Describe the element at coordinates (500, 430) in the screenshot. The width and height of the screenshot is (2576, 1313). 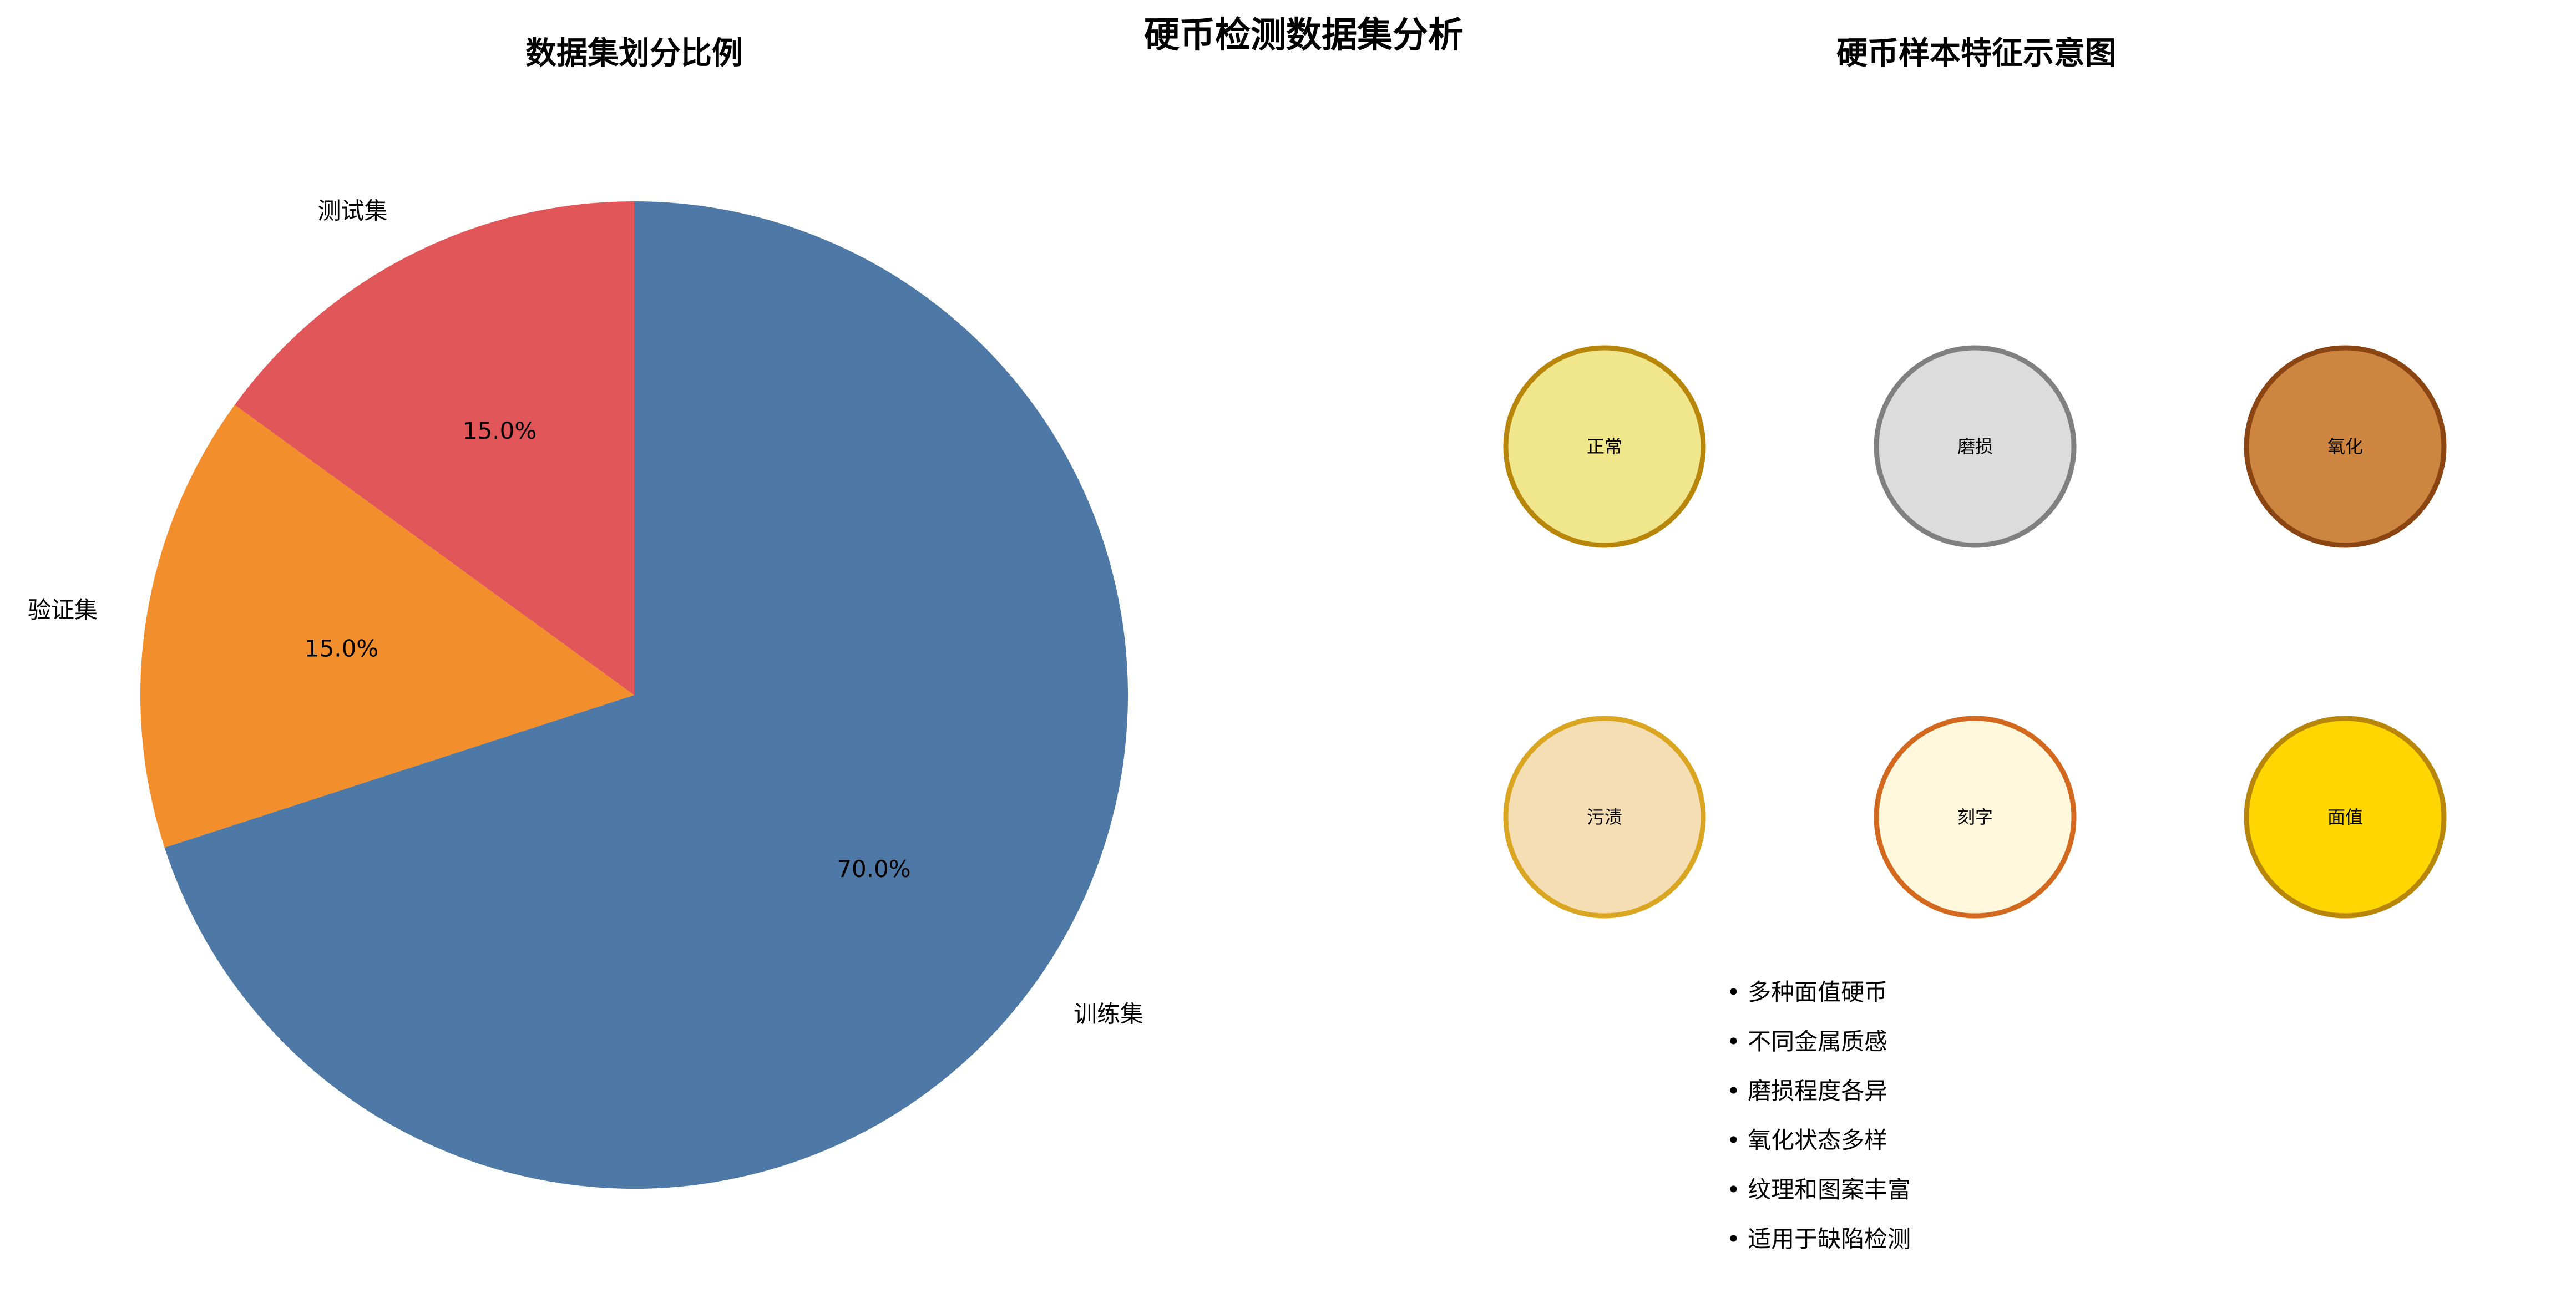
I see `pie-pct-label-2: 15.0%` at that location.